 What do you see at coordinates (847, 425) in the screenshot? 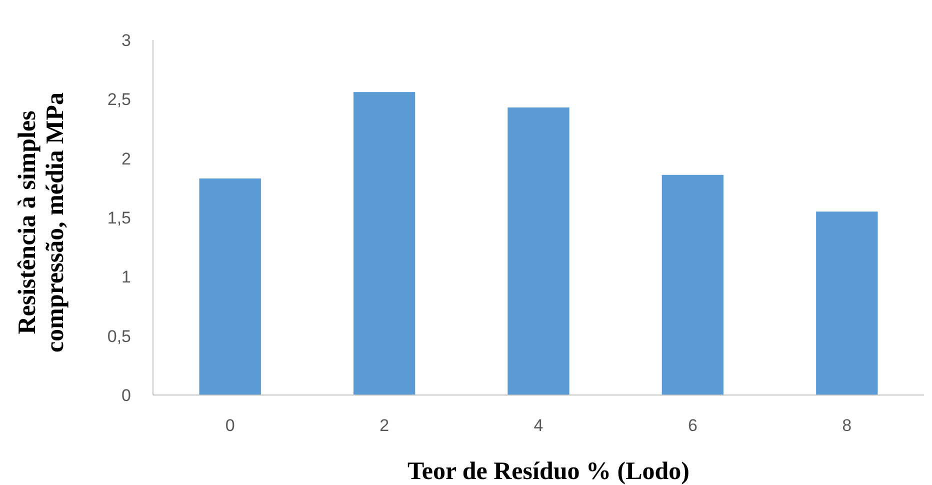
I see `x-tick-label: 8` at bounding box center [847, 425].